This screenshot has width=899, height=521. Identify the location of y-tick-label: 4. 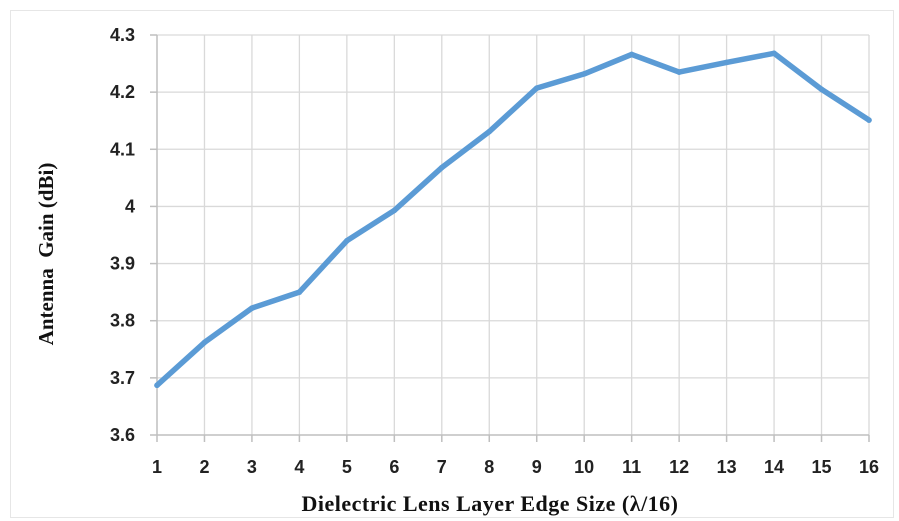
(130, 206).